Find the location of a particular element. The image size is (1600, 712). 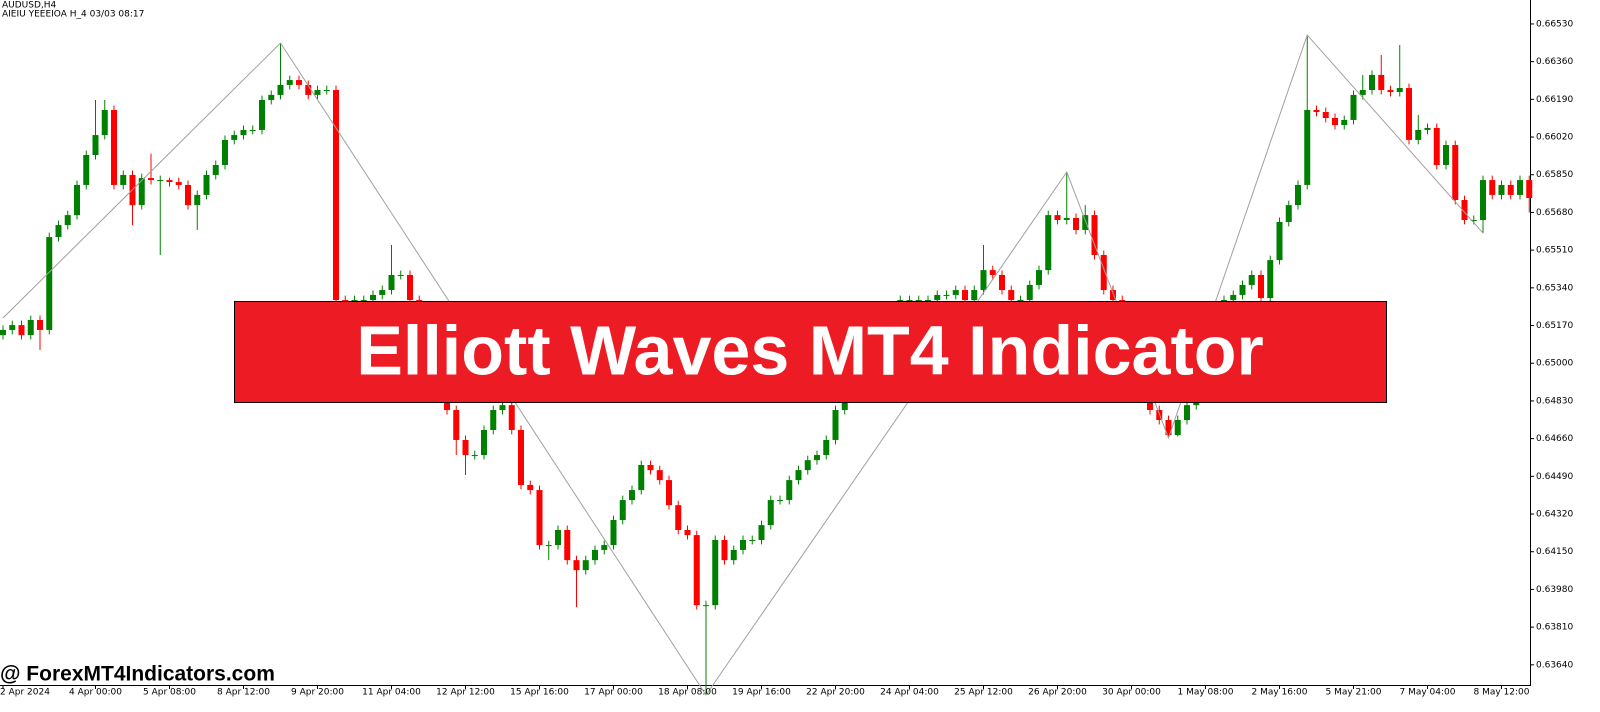

y-tick-label: 0.65000 is located at coordinates (1554, 364).